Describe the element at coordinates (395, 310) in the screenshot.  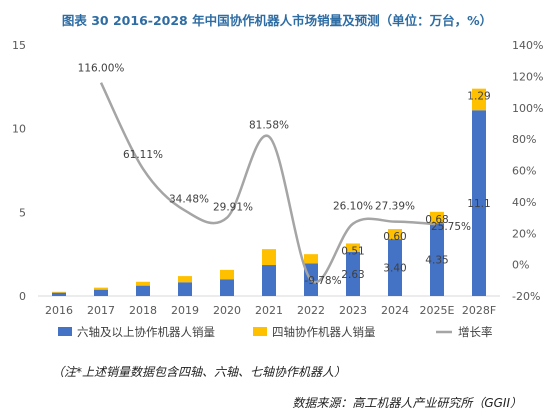
I see `x-tick-label: 2024` at that location.